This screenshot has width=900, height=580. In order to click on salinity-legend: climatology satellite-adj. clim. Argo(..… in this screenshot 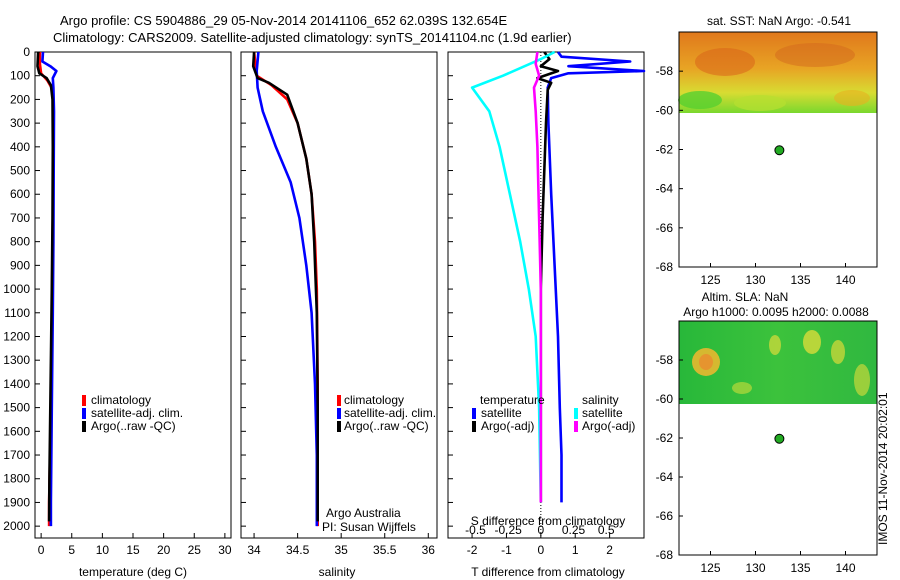, I will do `click(386, 413)`.